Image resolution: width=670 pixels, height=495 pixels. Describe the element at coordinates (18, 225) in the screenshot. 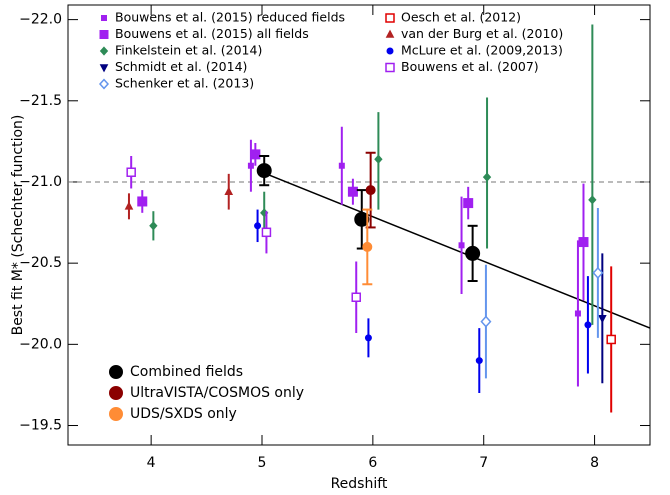

I see `y-axis-label: Best fit M* (Schechter function)` at that location.